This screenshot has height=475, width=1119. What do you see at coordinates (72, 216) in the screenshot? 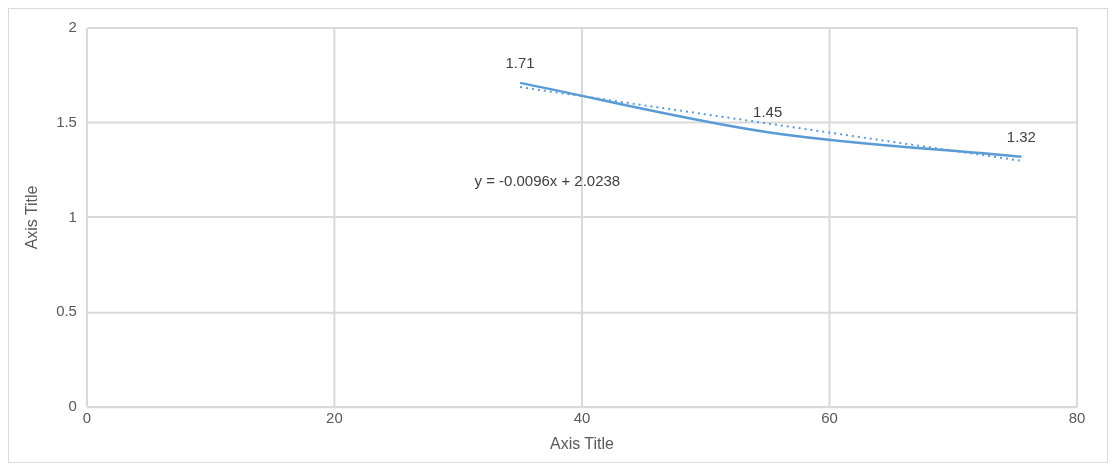
I see `y-tick-label: 1` at bounding box center [72, 216].